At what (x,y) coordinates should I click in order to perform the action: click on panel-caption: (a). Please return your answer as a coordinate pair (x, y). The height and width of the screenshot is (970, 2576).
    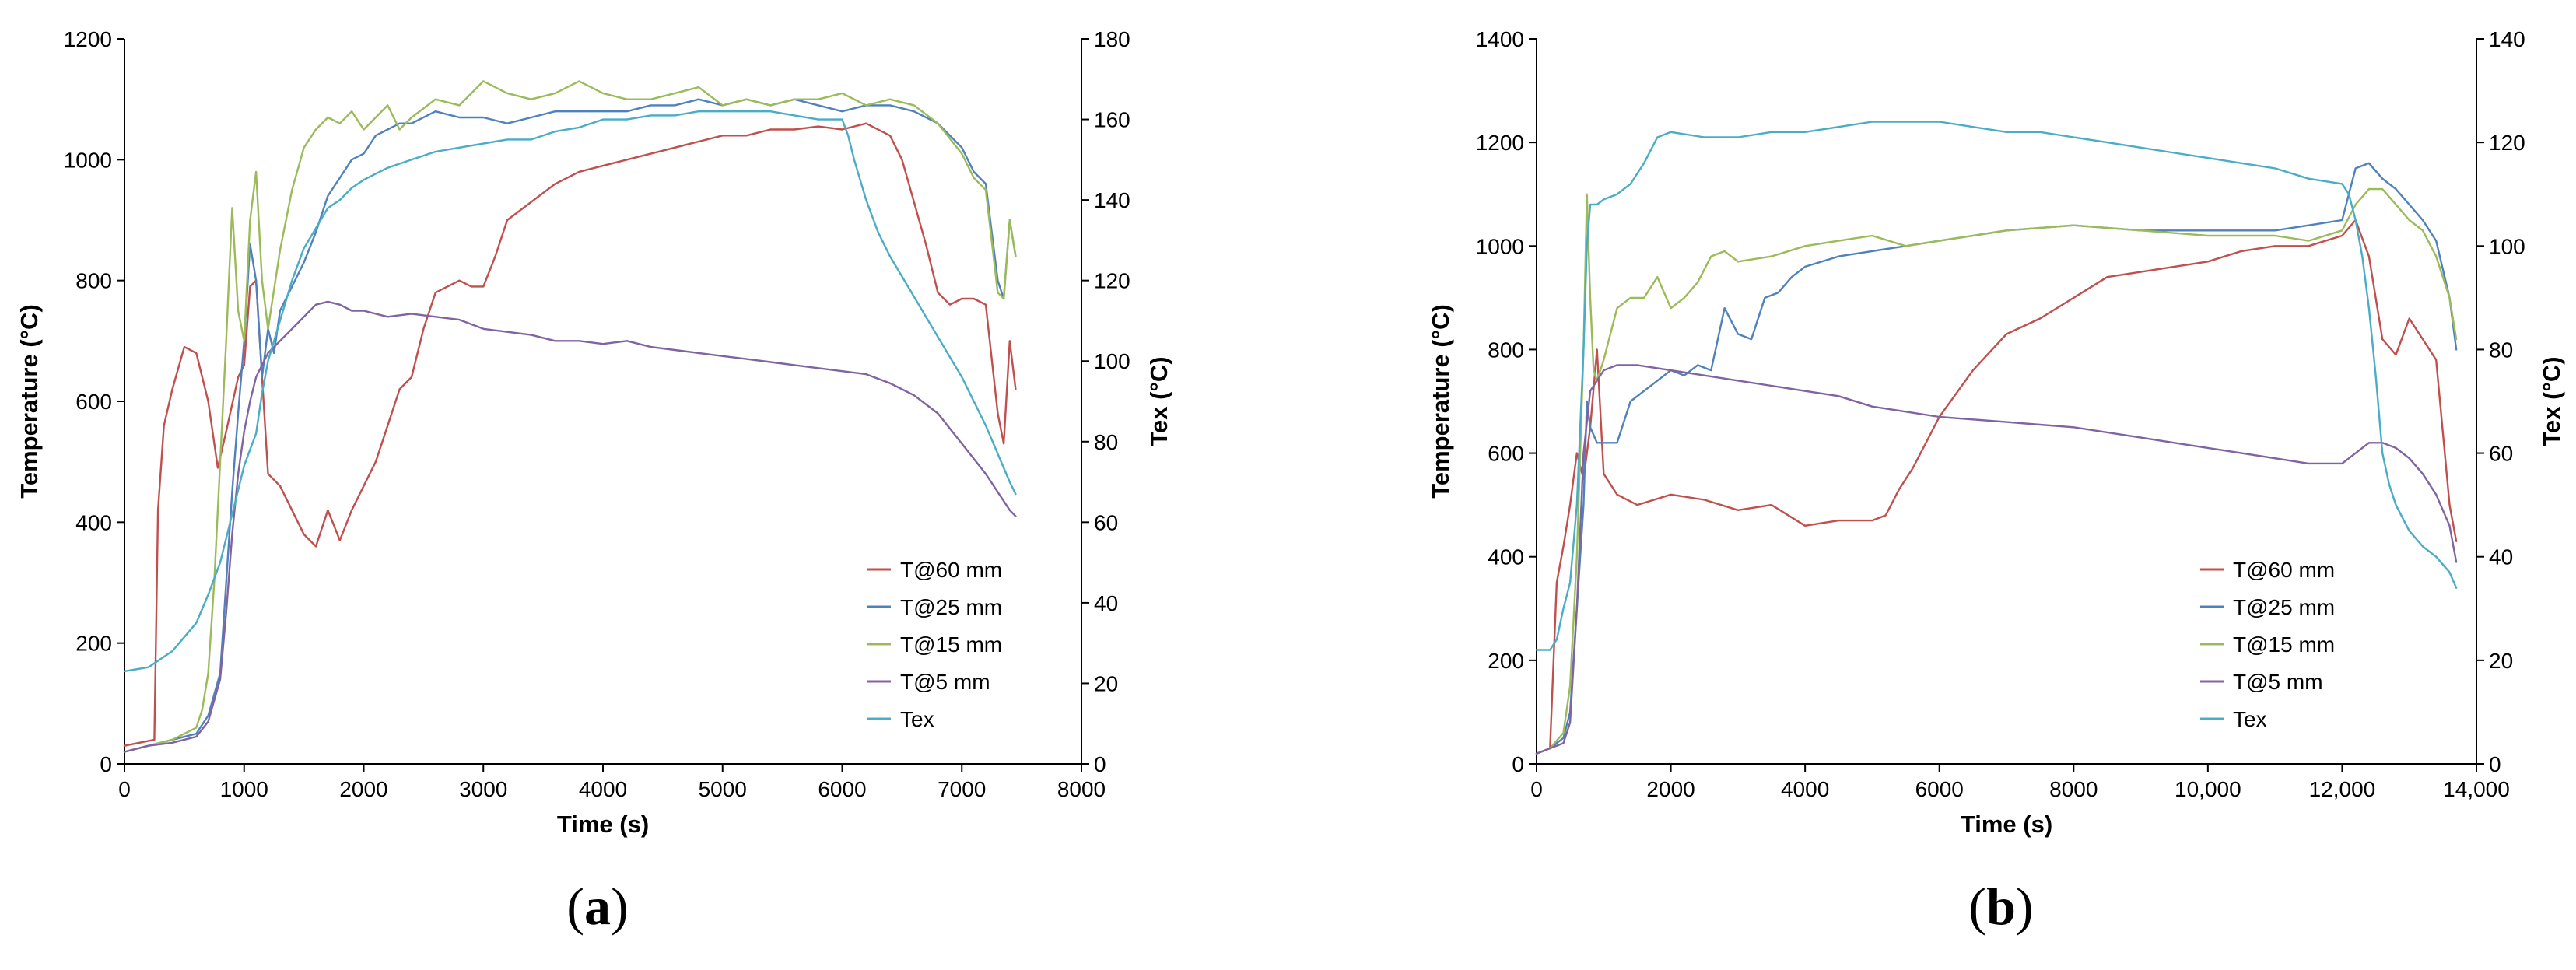
    Looking at the image, I should click on (597, 906).